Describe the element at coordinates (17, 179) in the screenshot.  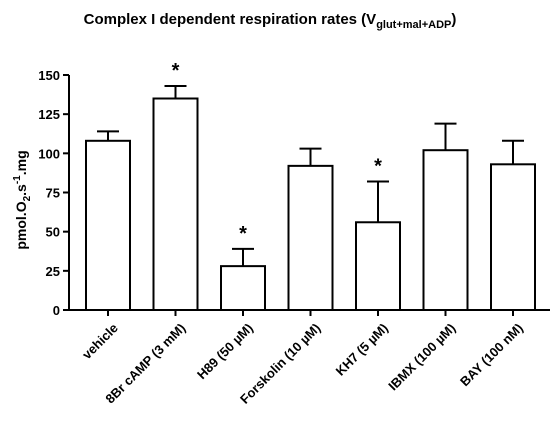
I see `y-axis-label-sup: -1` at that location.